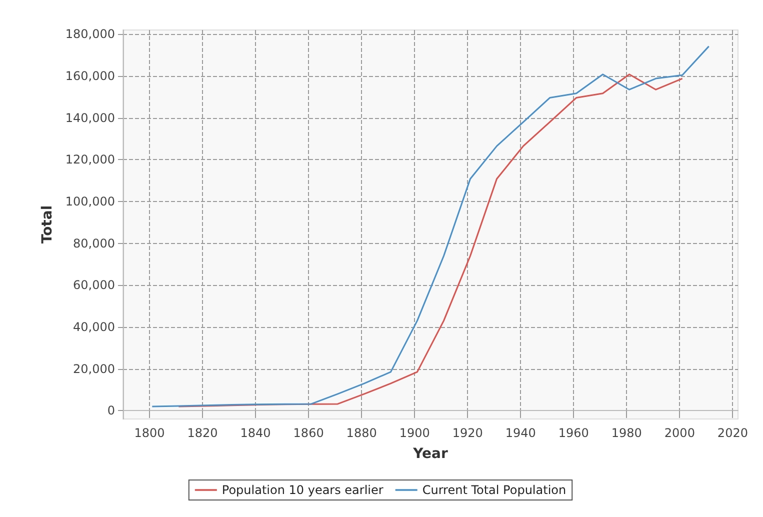 Image resolution: width=763 pixels, height=517 pixels. What do you see at coordinates (361, 433) in the screenshot?
I see `x-tick-label: 1880` at bounding box center [361, 433].